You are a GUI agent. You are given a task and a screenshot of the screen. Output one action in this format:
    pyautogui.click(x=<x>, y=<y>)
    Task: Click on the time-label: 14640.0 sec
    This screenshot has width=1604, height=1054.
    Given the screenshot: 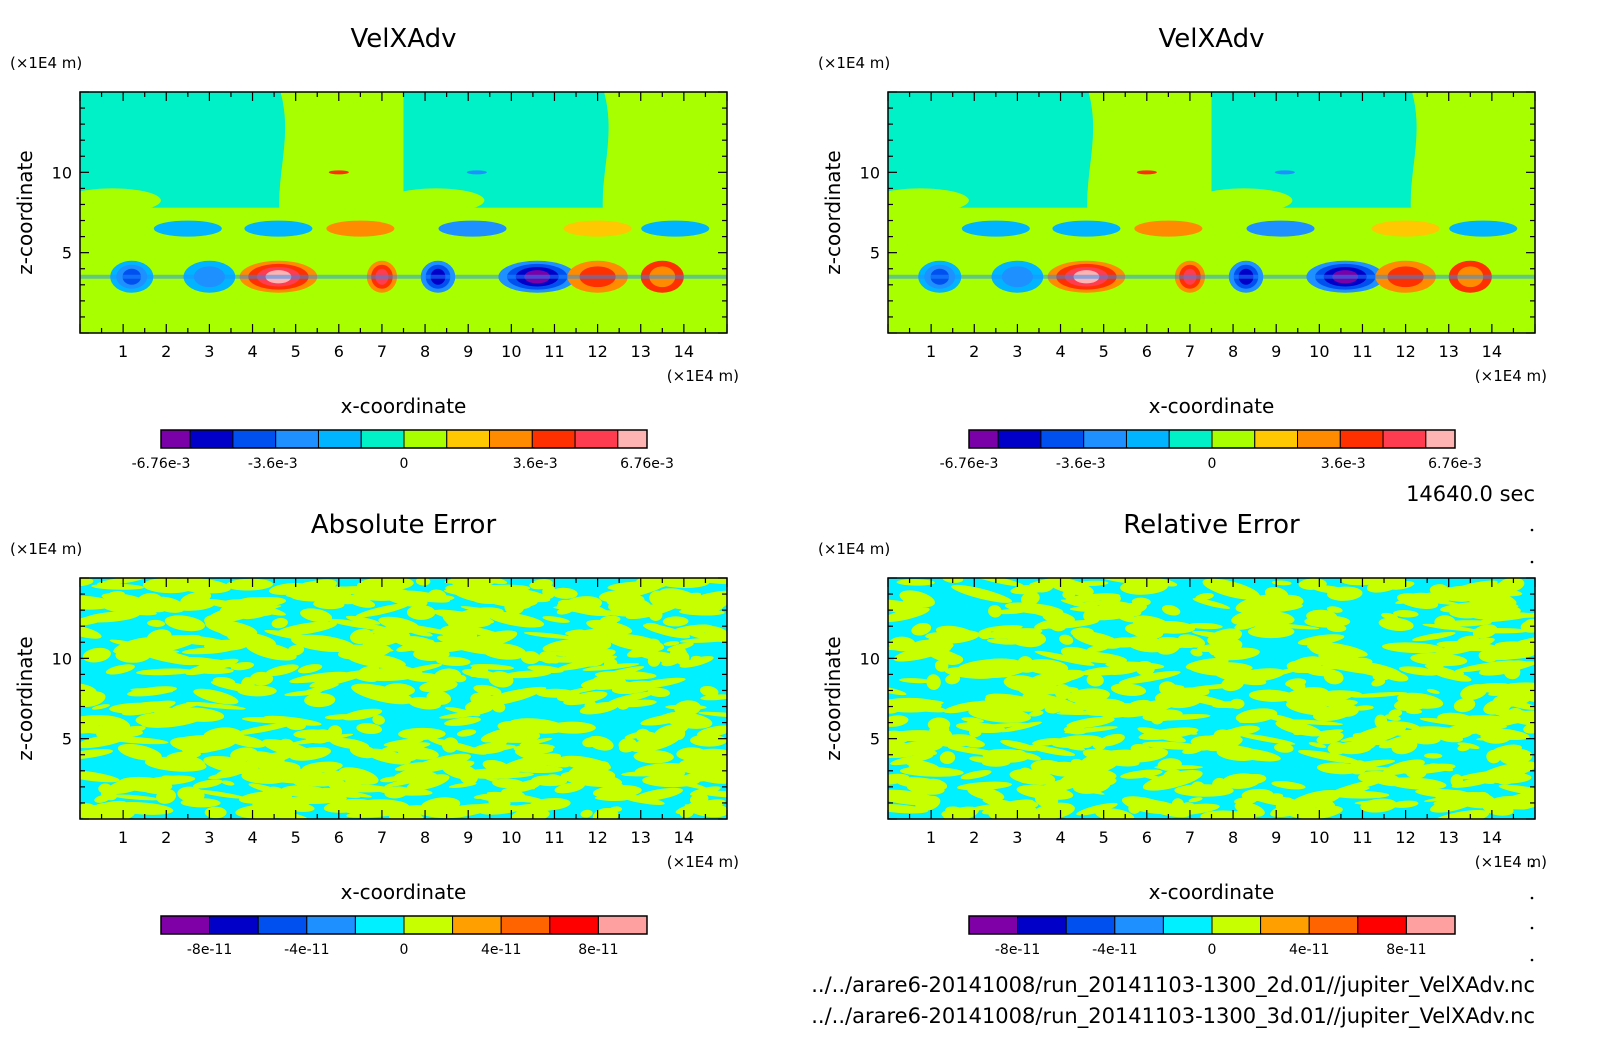 What is the action you would take?
    pyautogui.click(x=1470, y=494)
    